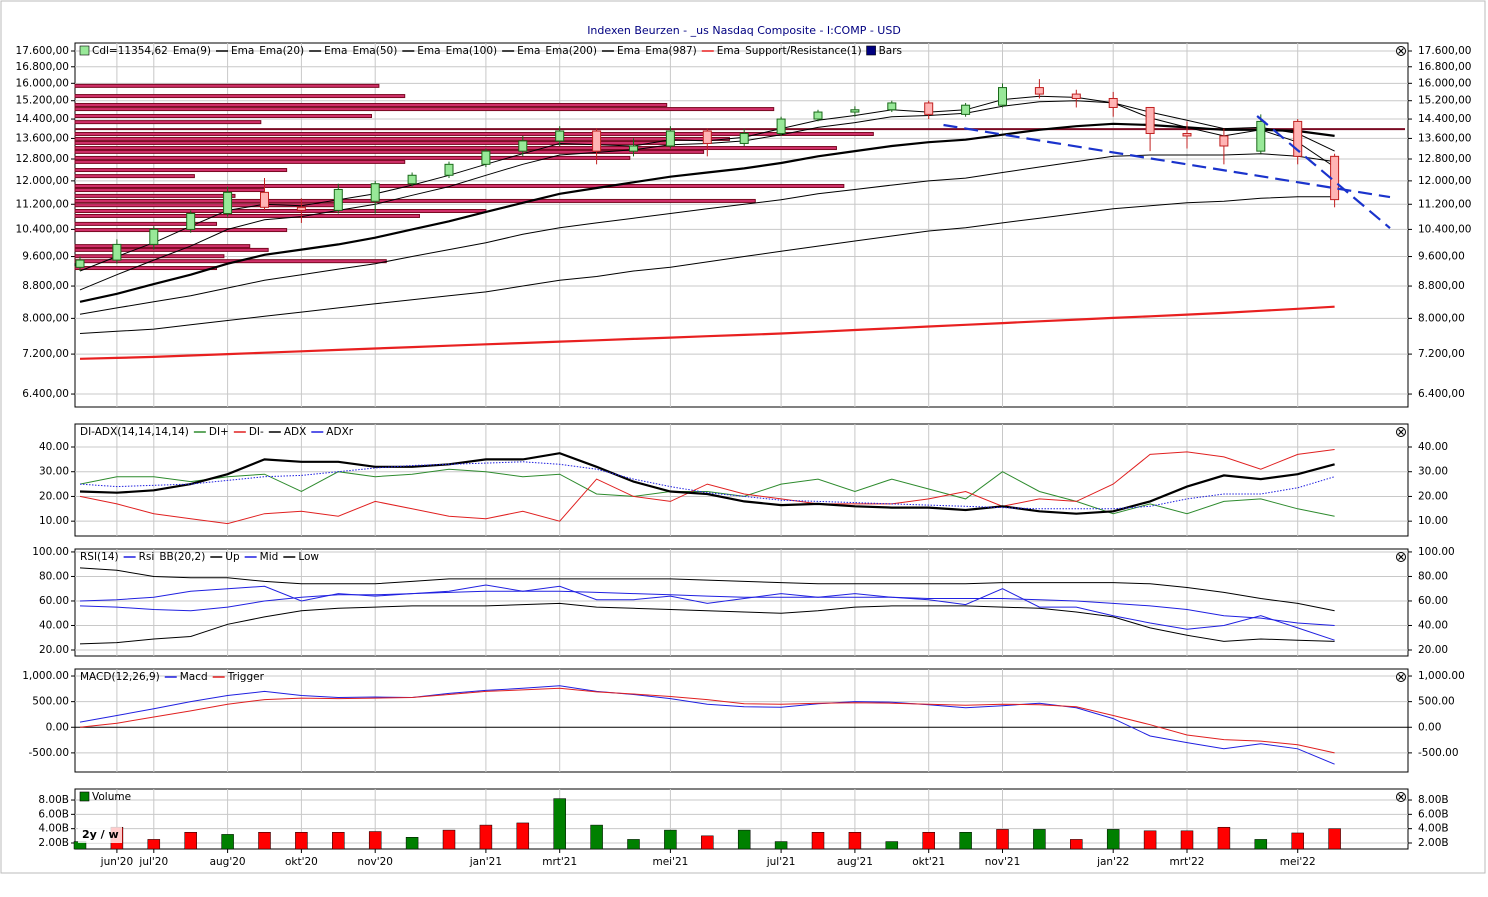 This screenshot has width=1488, height=897. Describe the element at coordinates (1444, 159) in the screenshot. I see `y2-tick-label: 12.800,00` at that location.